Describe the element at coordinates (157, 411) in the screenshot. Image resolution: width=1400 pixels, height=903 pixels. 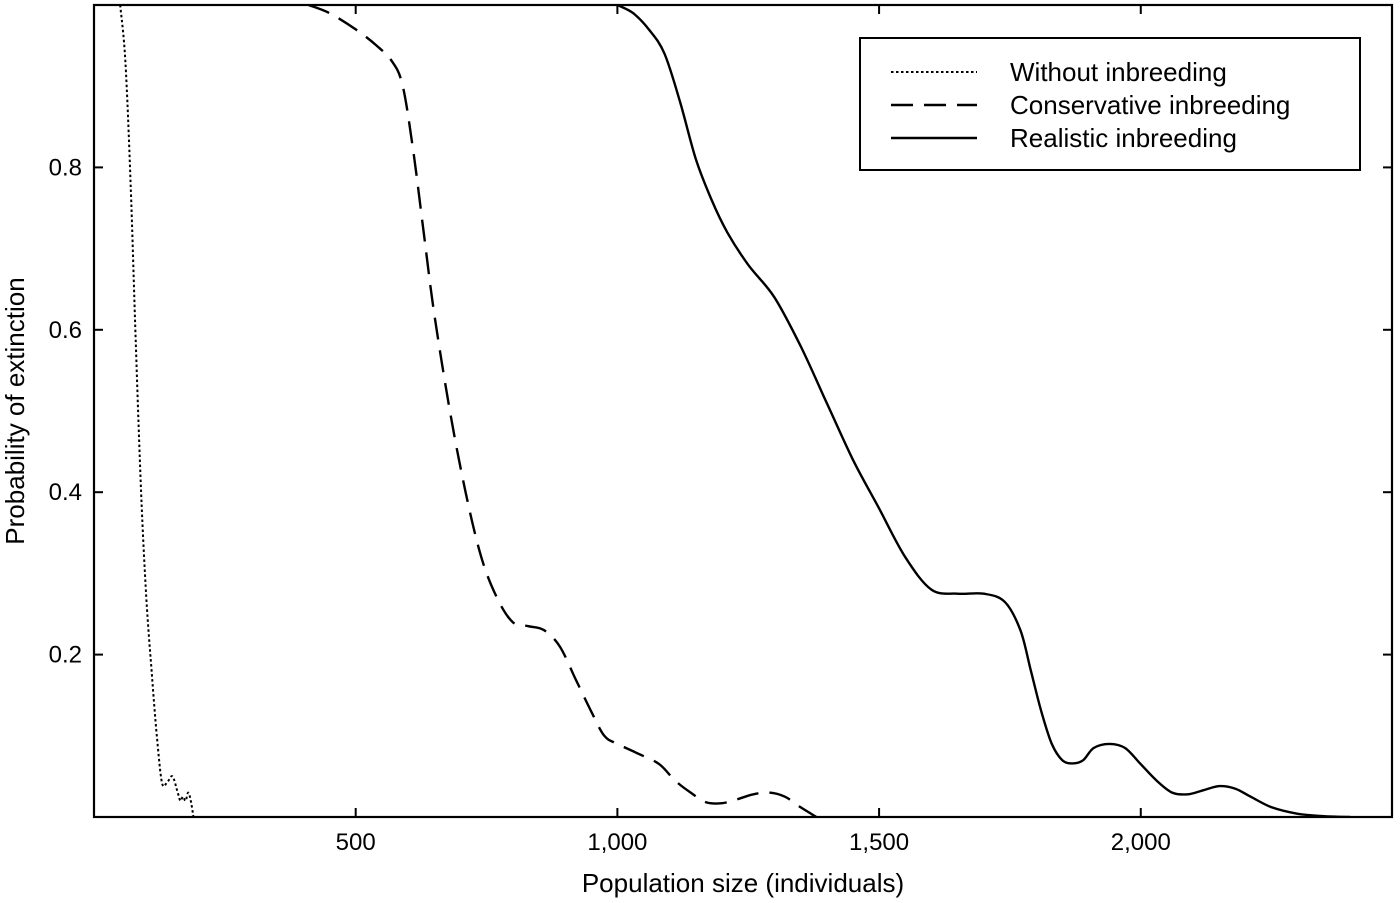
I see `series-line-without-inbreeding` at that location.